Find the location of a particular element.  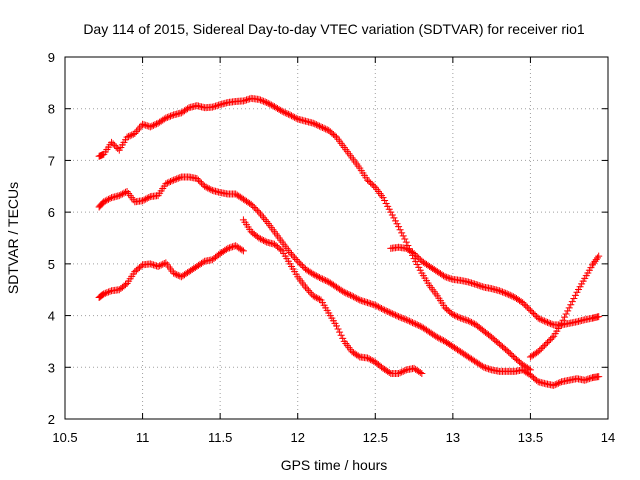

y-tick-label: 7 is located at coordinates (51, 160).